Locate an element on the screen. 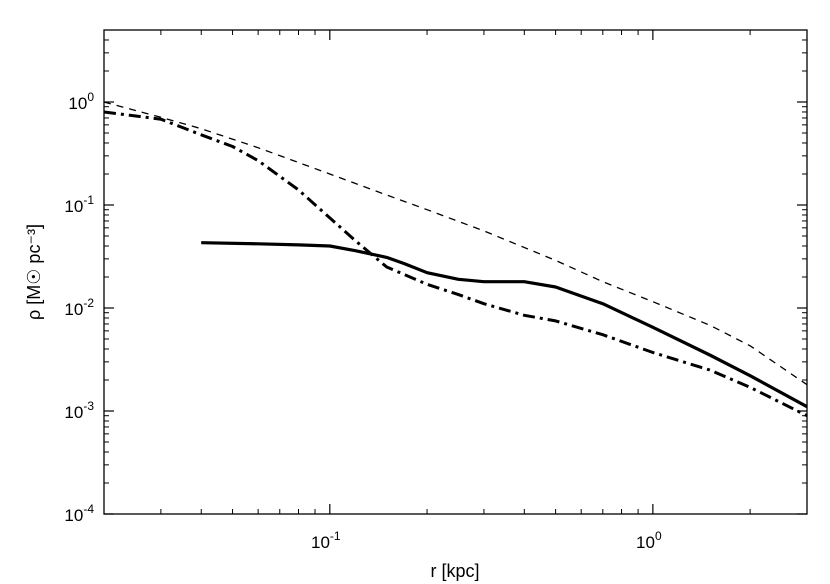 The width and height of the screenshot is (830, 584). x-tick-label: 10⁰ is located at coordinates (649, 540).